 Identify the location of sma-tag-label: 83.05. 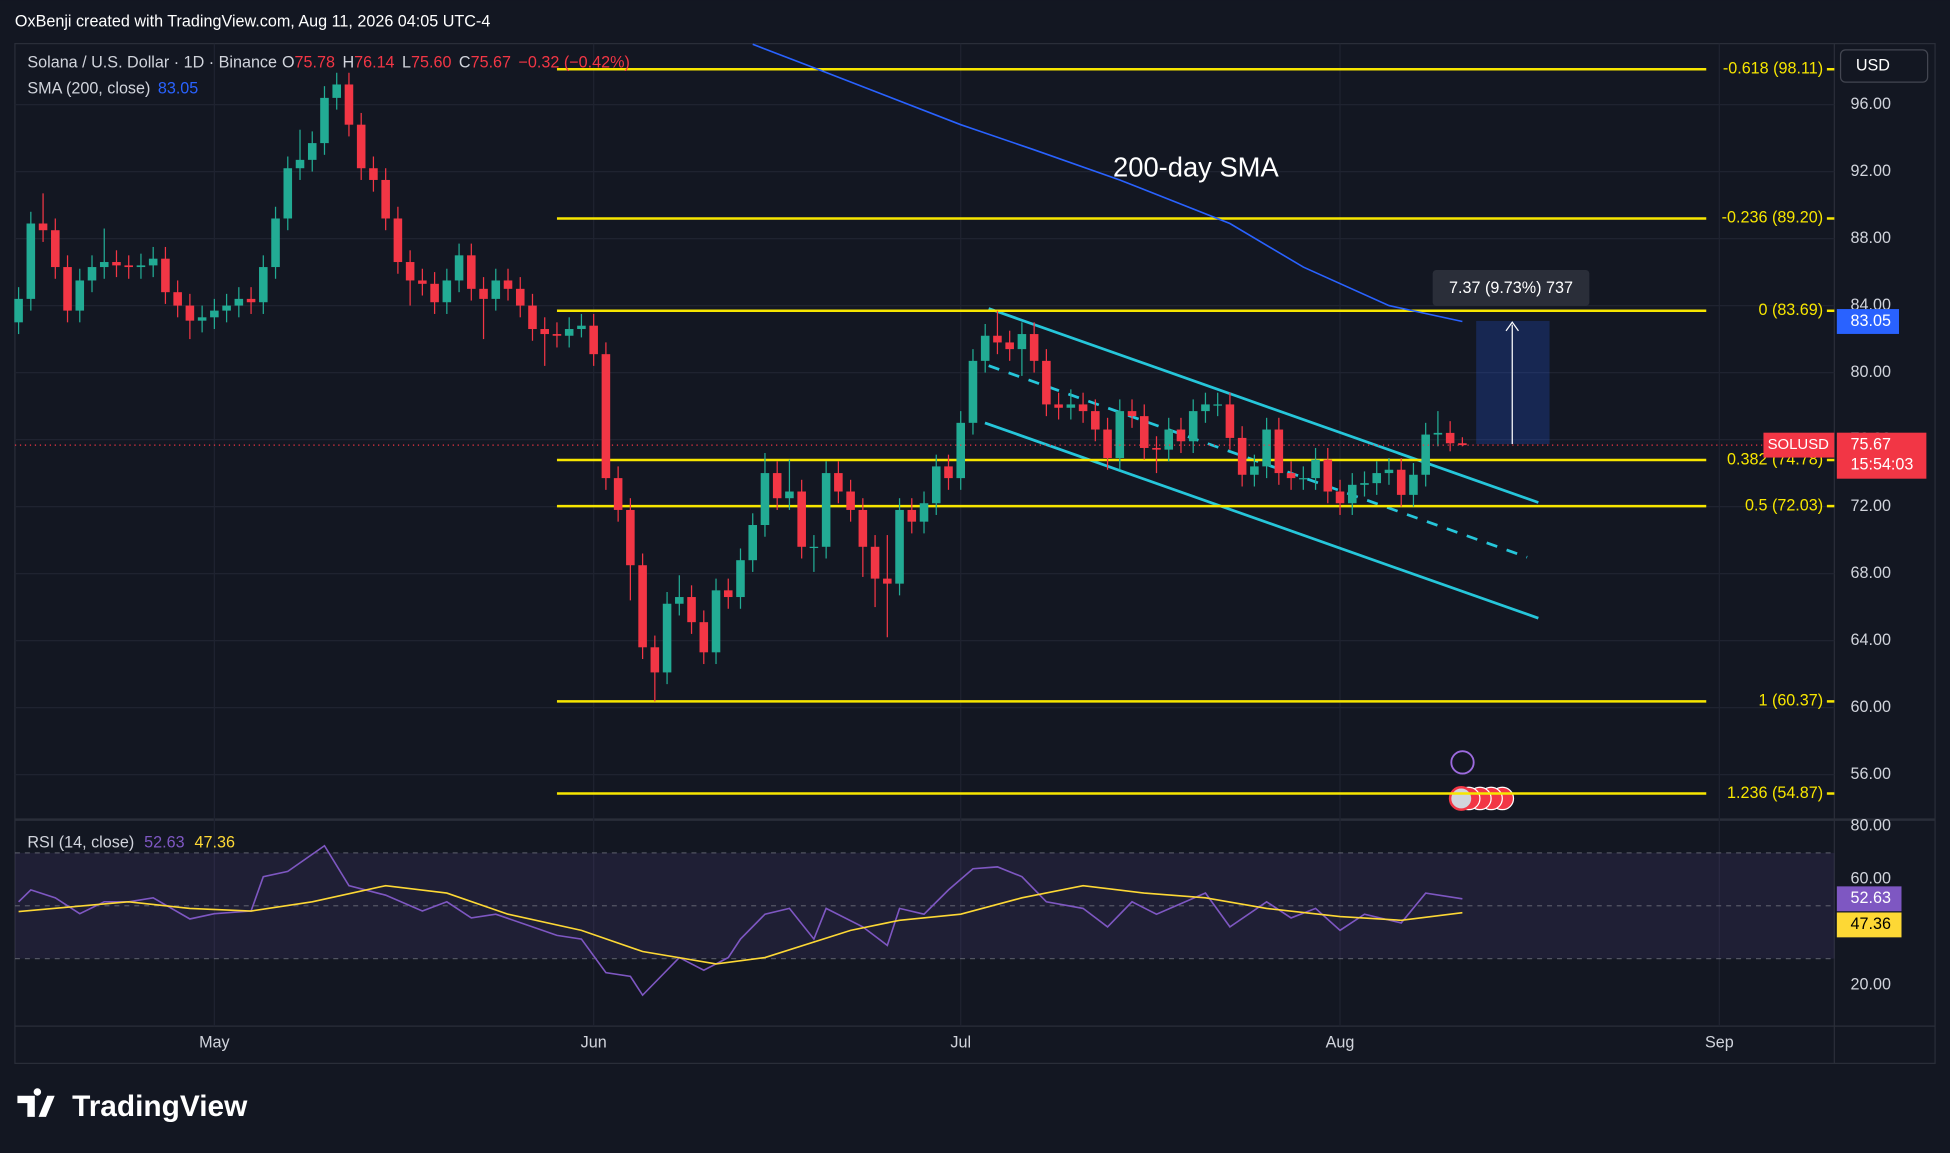
(1871, 321).